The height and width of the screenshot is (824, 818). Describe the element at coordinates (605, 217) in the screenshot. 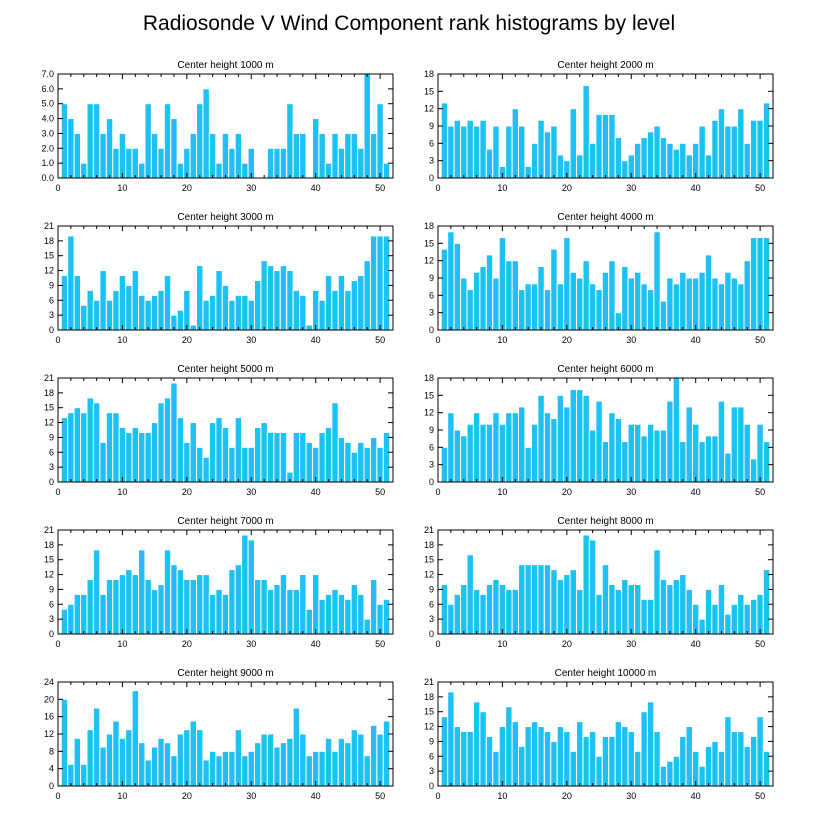

I see `panel-title: Center height 4000 m` at that location.